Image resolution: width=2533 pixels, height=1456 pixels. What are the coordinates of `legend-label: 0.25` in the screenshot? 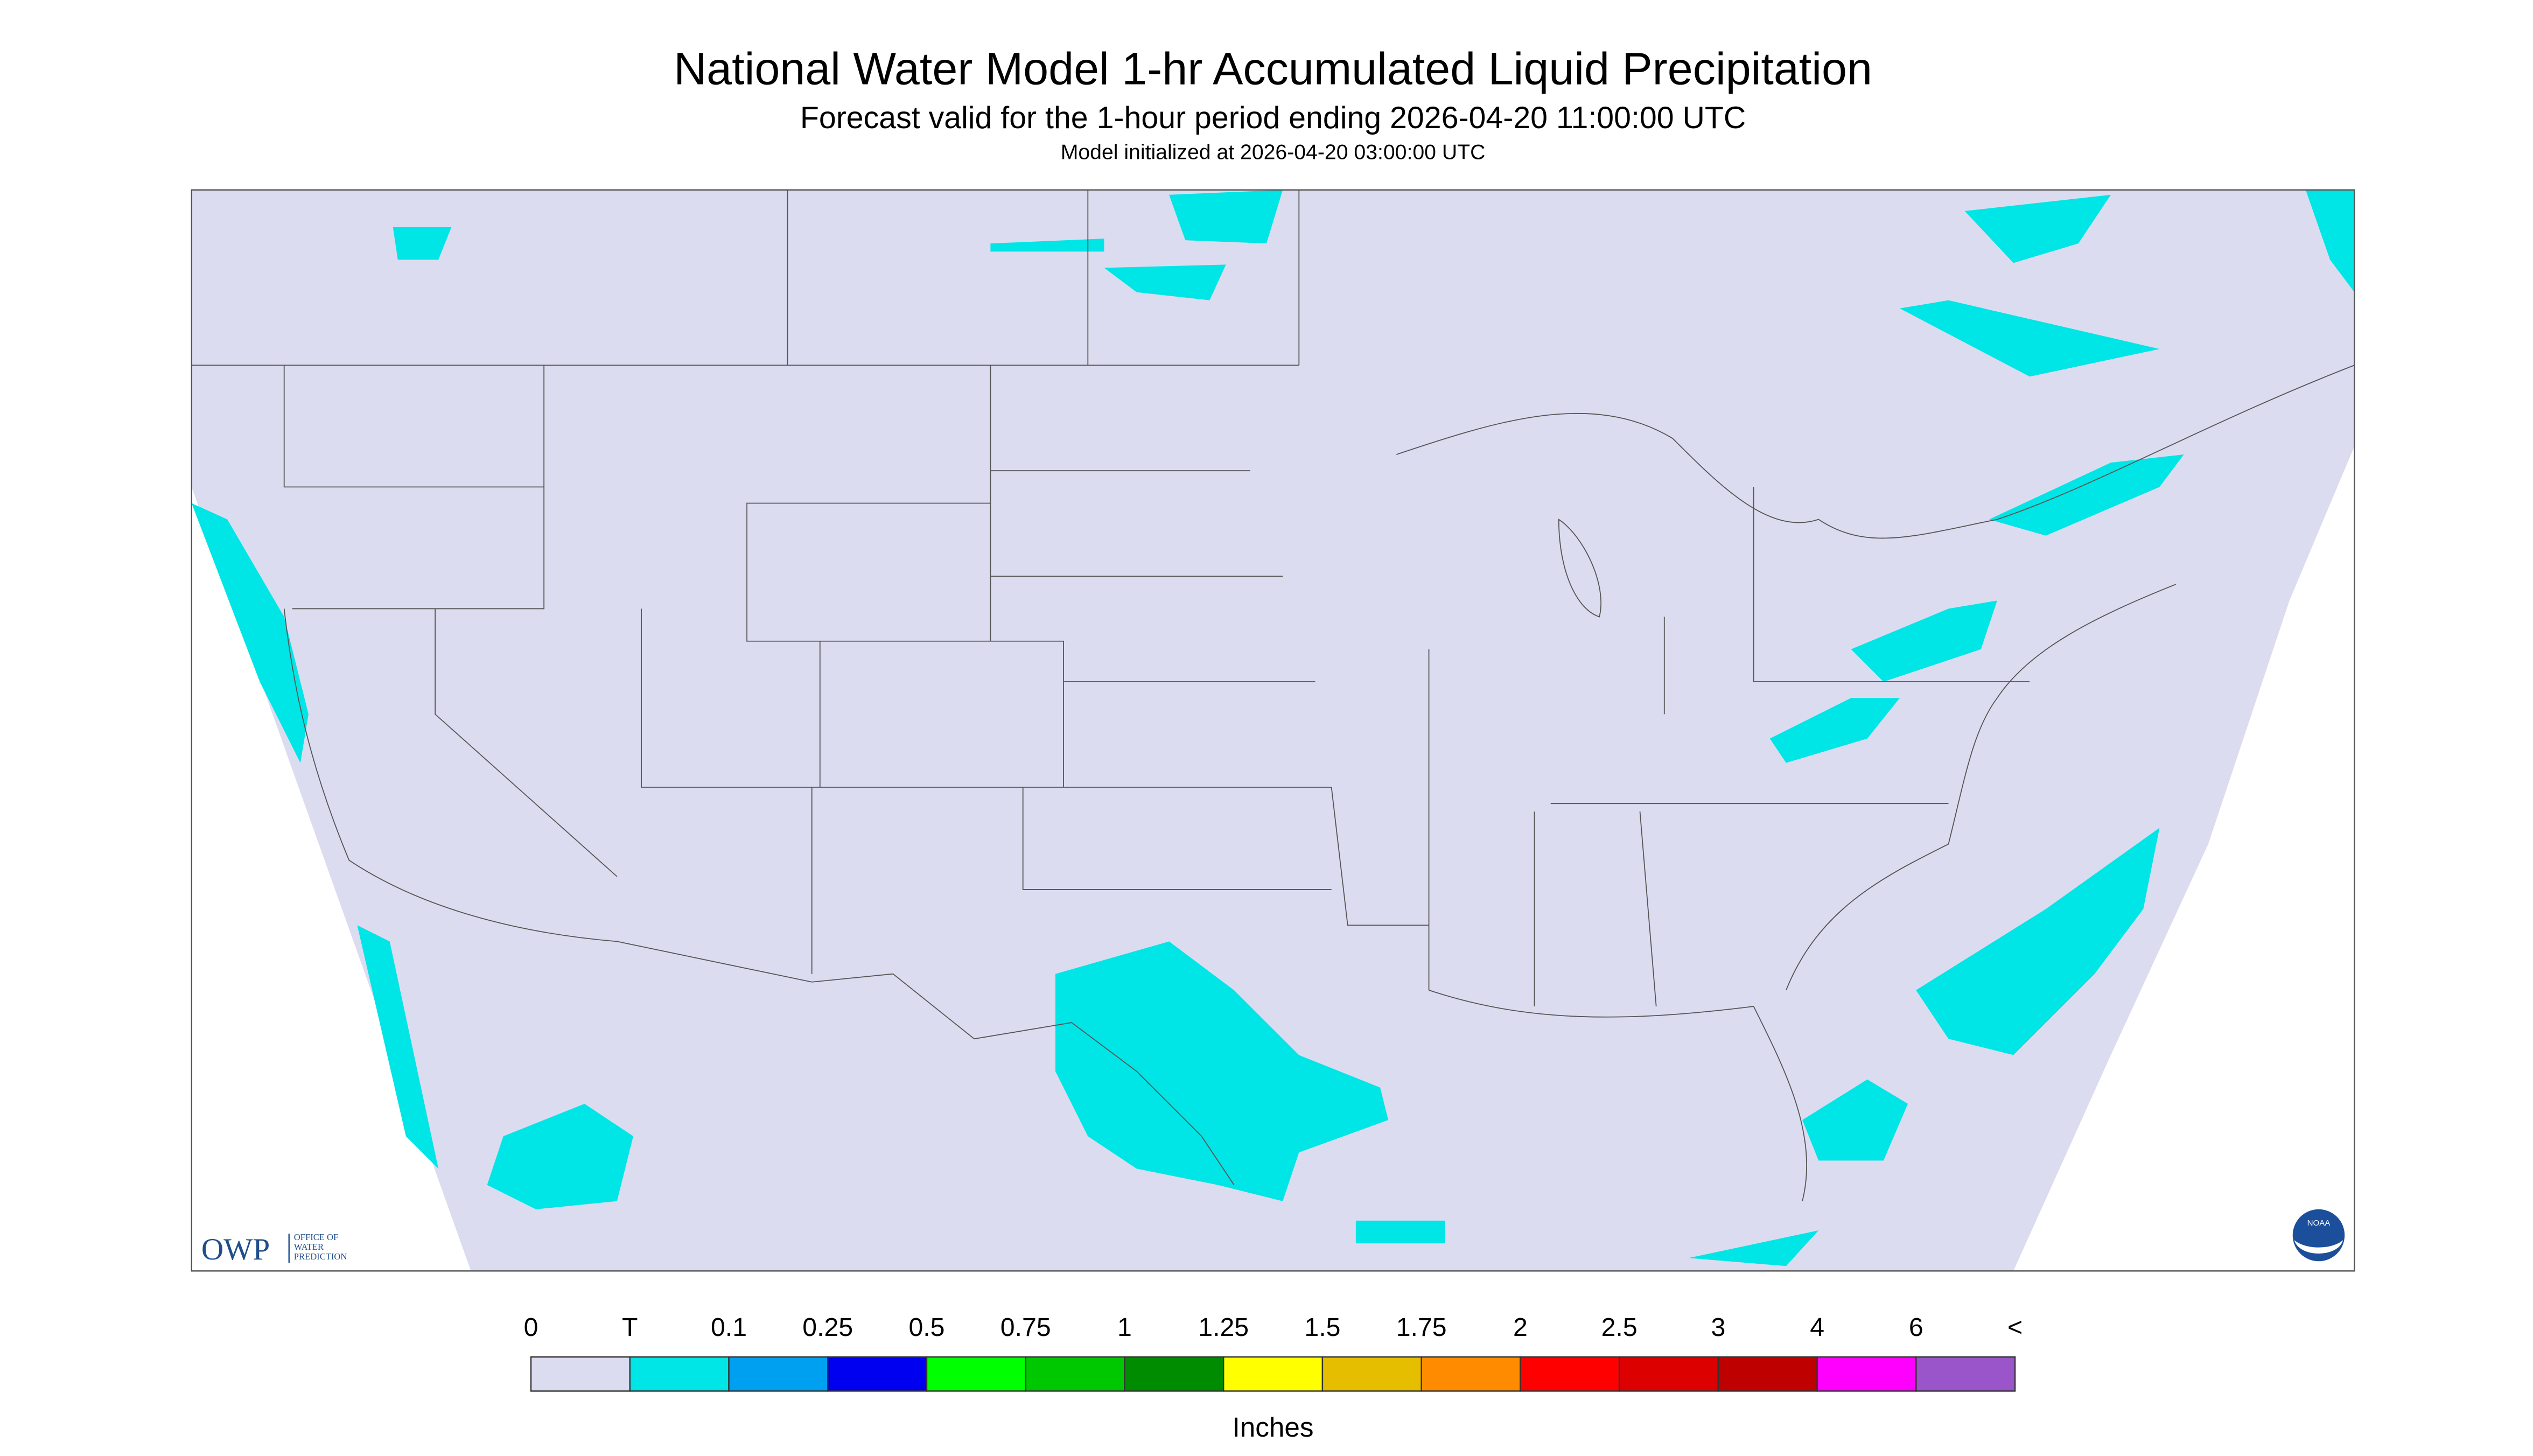 It's located at (827, 1327).